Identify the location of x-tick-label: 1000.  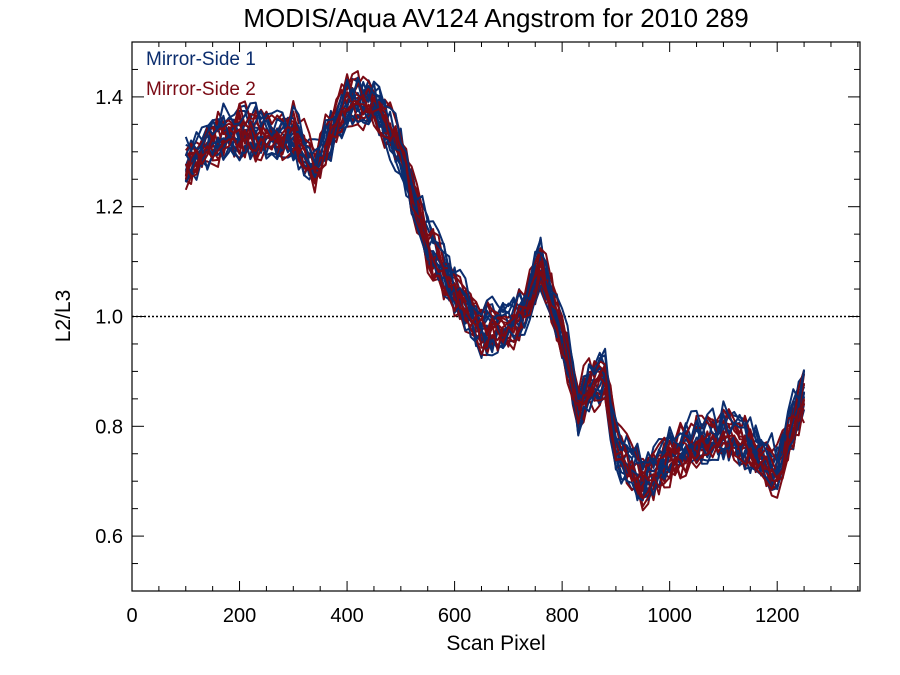
(669, 616).